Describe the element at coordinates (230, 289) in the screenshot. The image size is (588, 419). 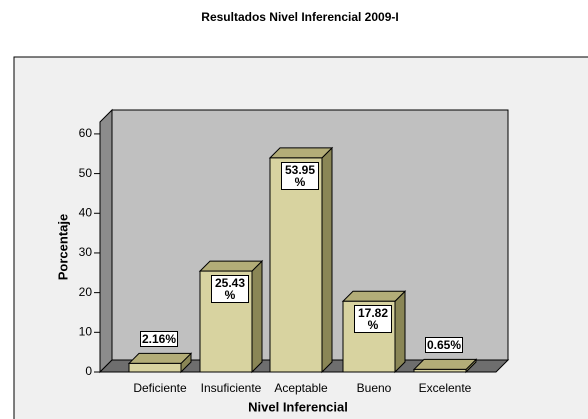
I see `value-label: 25.43 %` at that location.